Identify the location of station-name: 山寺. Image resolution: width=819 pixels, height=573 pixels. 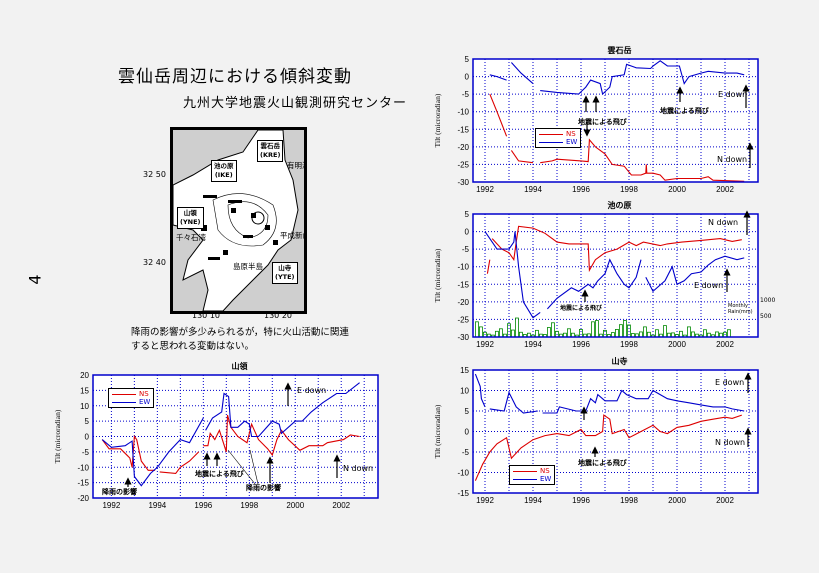
(285, 268).